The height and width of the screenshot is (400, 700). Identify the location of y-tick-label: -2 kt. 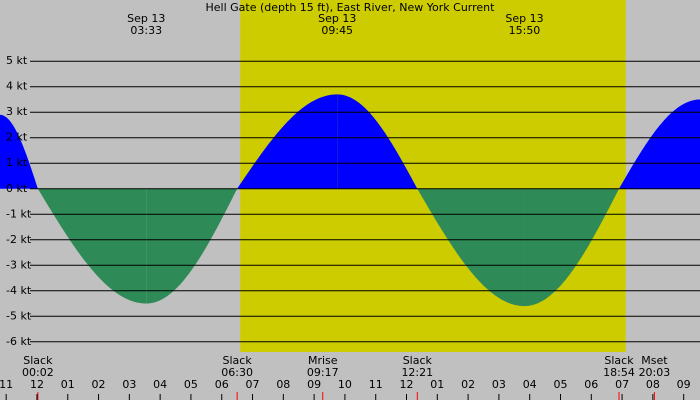
(19, 239).